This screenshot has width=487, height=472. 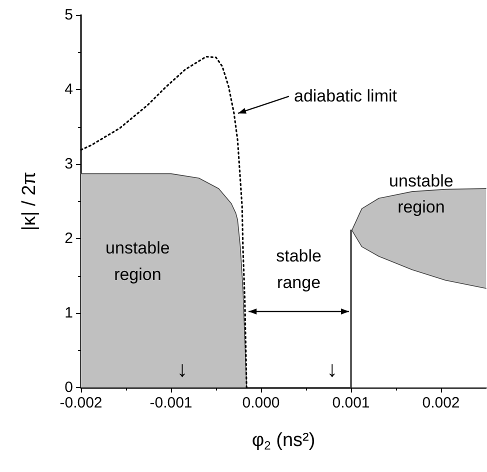 I want to click on annotation: adiabatic limit, so click(x=346, y=96).